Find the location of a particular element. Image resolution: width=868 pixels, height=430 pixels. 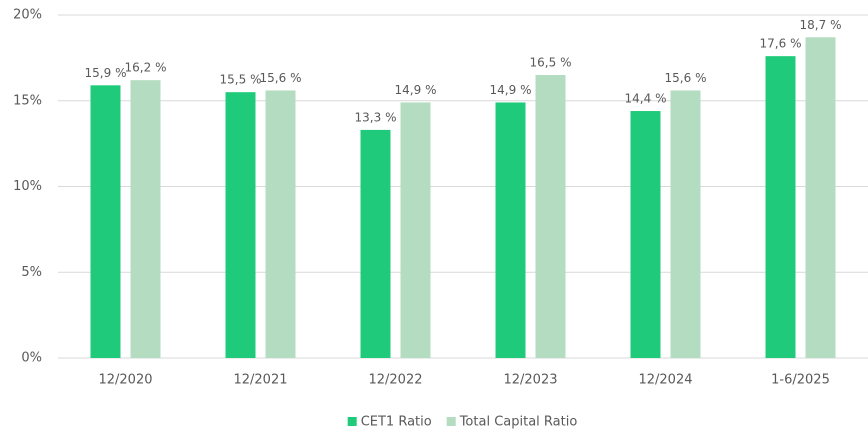

y-tick-label: 5% is located at coordinates (31, 272).